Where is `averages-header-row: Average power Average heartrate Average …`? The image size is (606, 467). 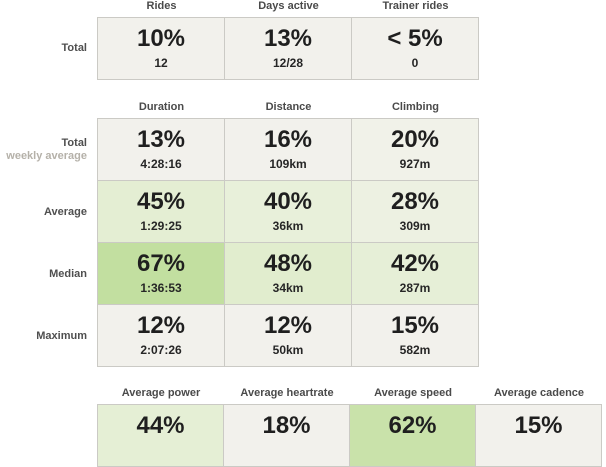
averages-header-row: Average power Average heartrate Average … is located at coordinates (303, 393).